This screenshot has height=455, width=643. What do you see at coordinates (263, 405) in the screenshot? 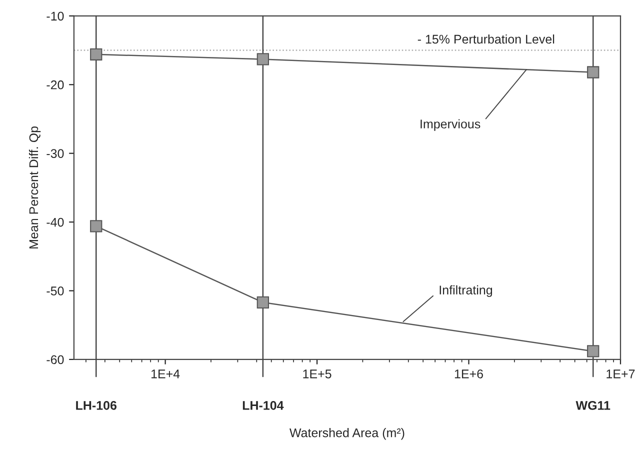
I see `ref-line-label: LH-104` at bounding box center [263, 405].